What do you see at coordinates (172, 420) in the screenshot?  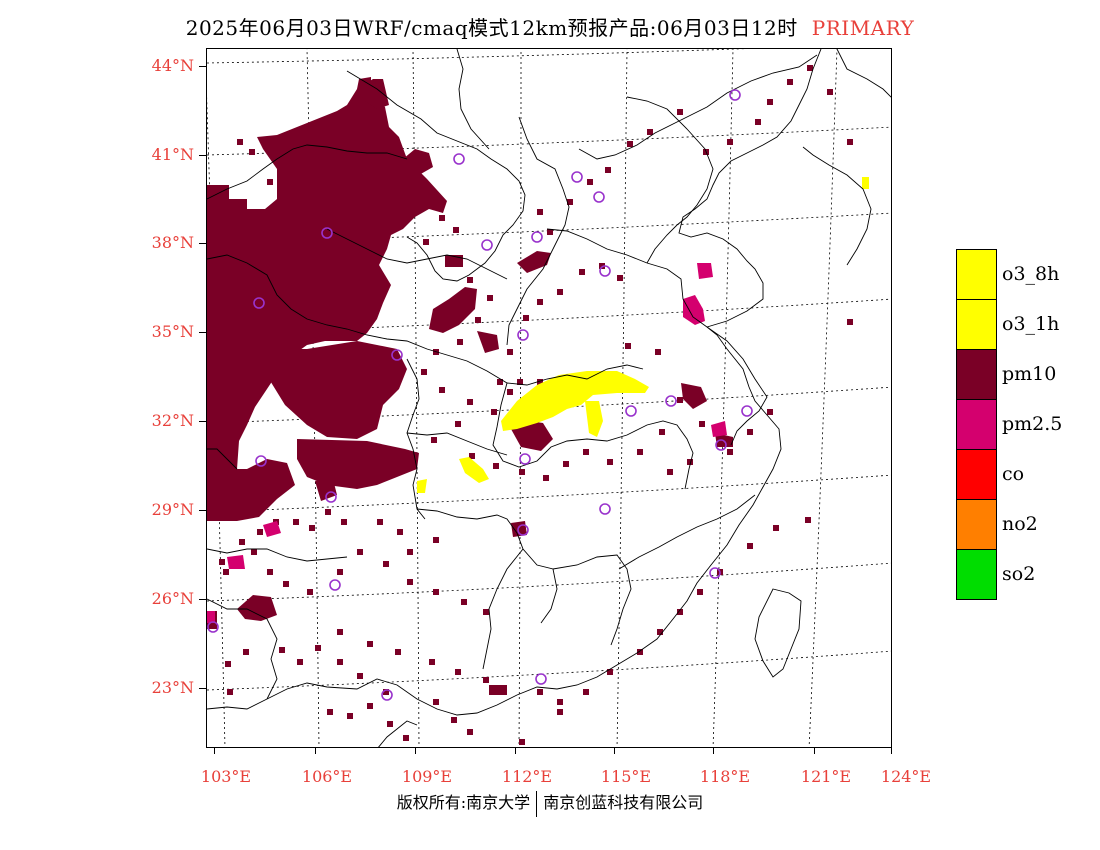 I see `lat-label: 32°N` at bounding box center [172, 420].